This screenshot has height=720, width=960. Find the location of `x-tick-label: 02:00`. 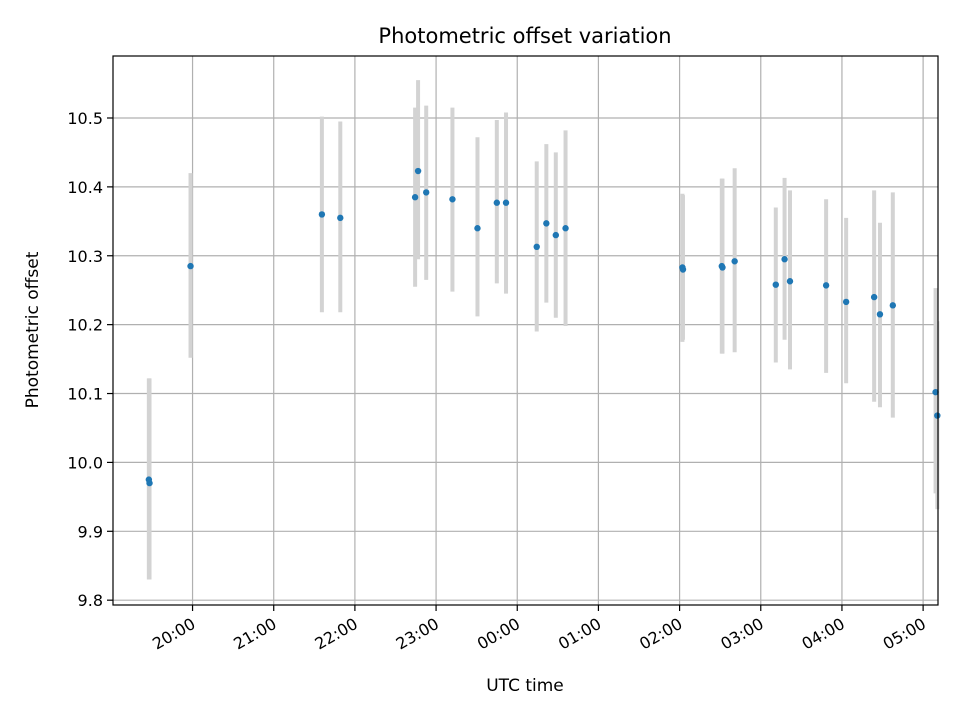

x-tick-label: 02:00 is located at coordinates (660, 634).